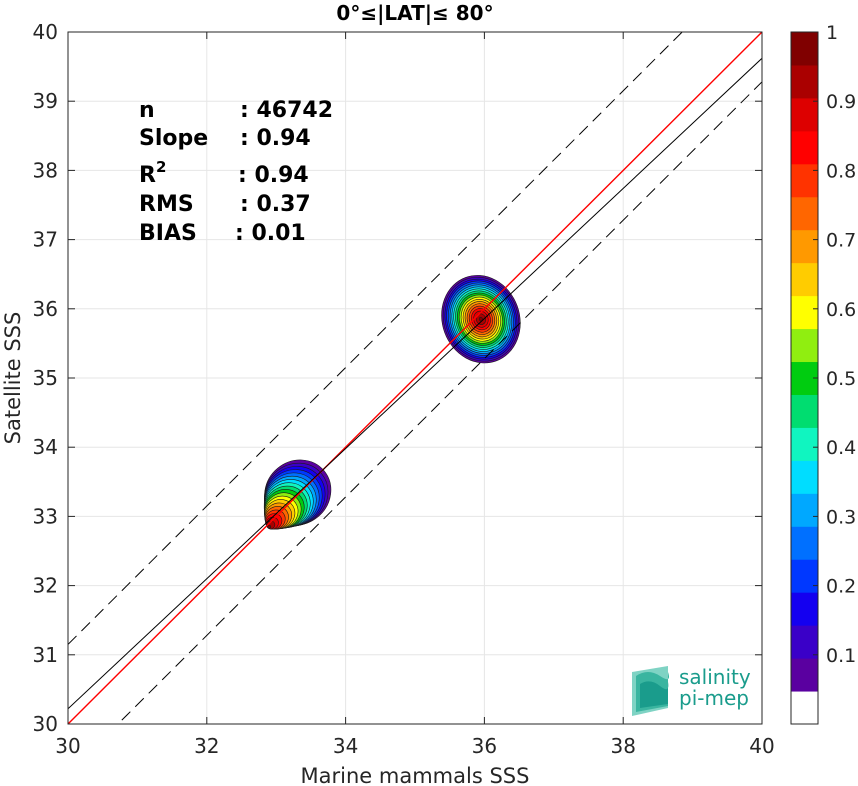  I want to click on y-tick-label: 38, so click(45, 170).